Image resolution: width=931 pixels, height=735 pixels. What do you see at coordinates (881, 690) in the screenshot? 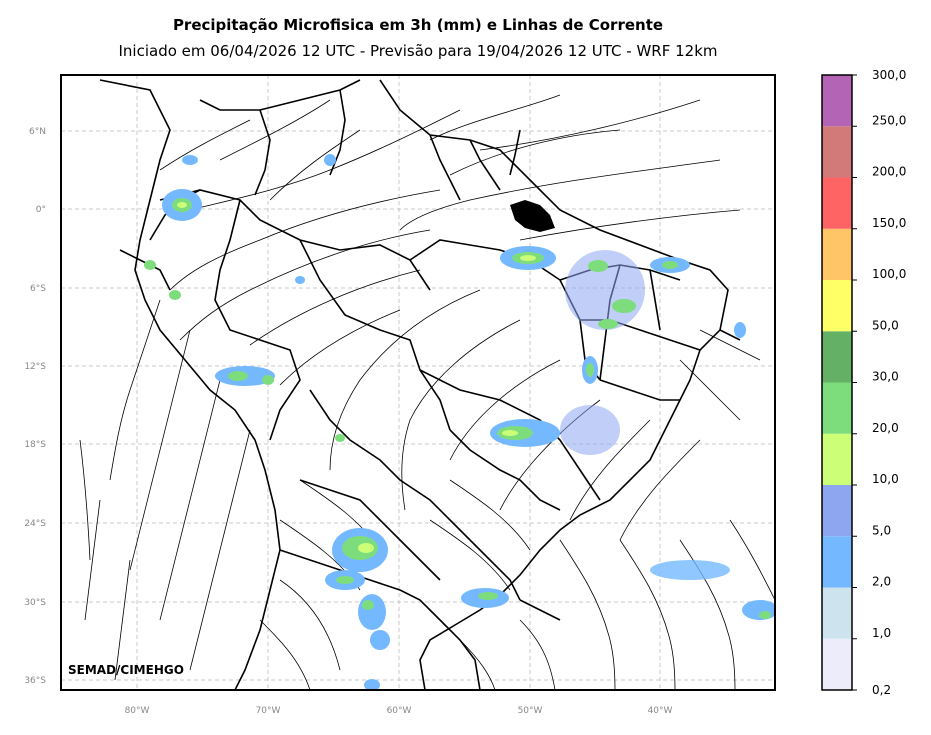
I see `colorbar-label: 0,2` at bounding box center [881, 690].